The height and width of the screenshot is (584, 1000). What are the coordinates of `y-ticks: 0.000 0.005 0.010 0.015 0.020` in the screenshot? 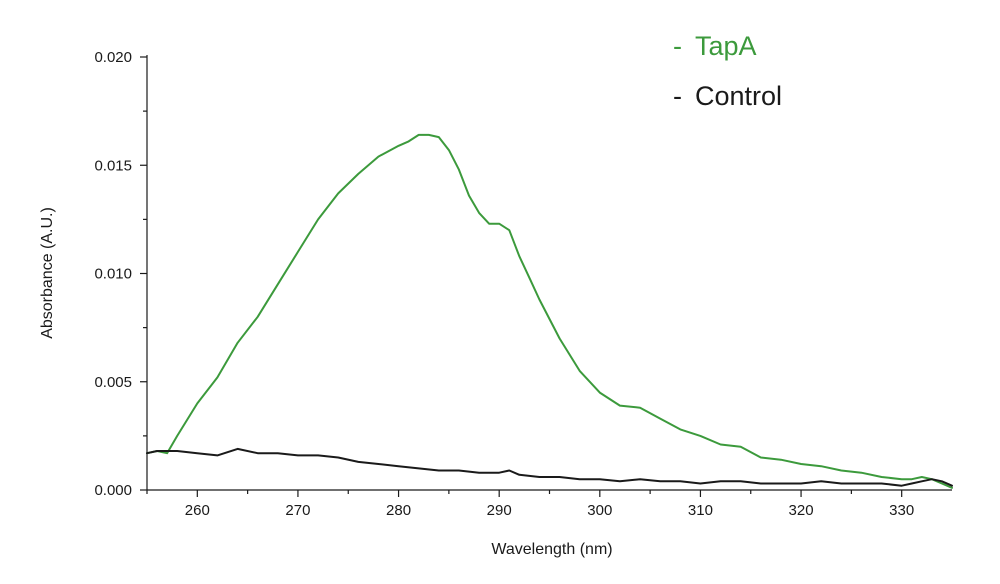 It's located at (120, 274).